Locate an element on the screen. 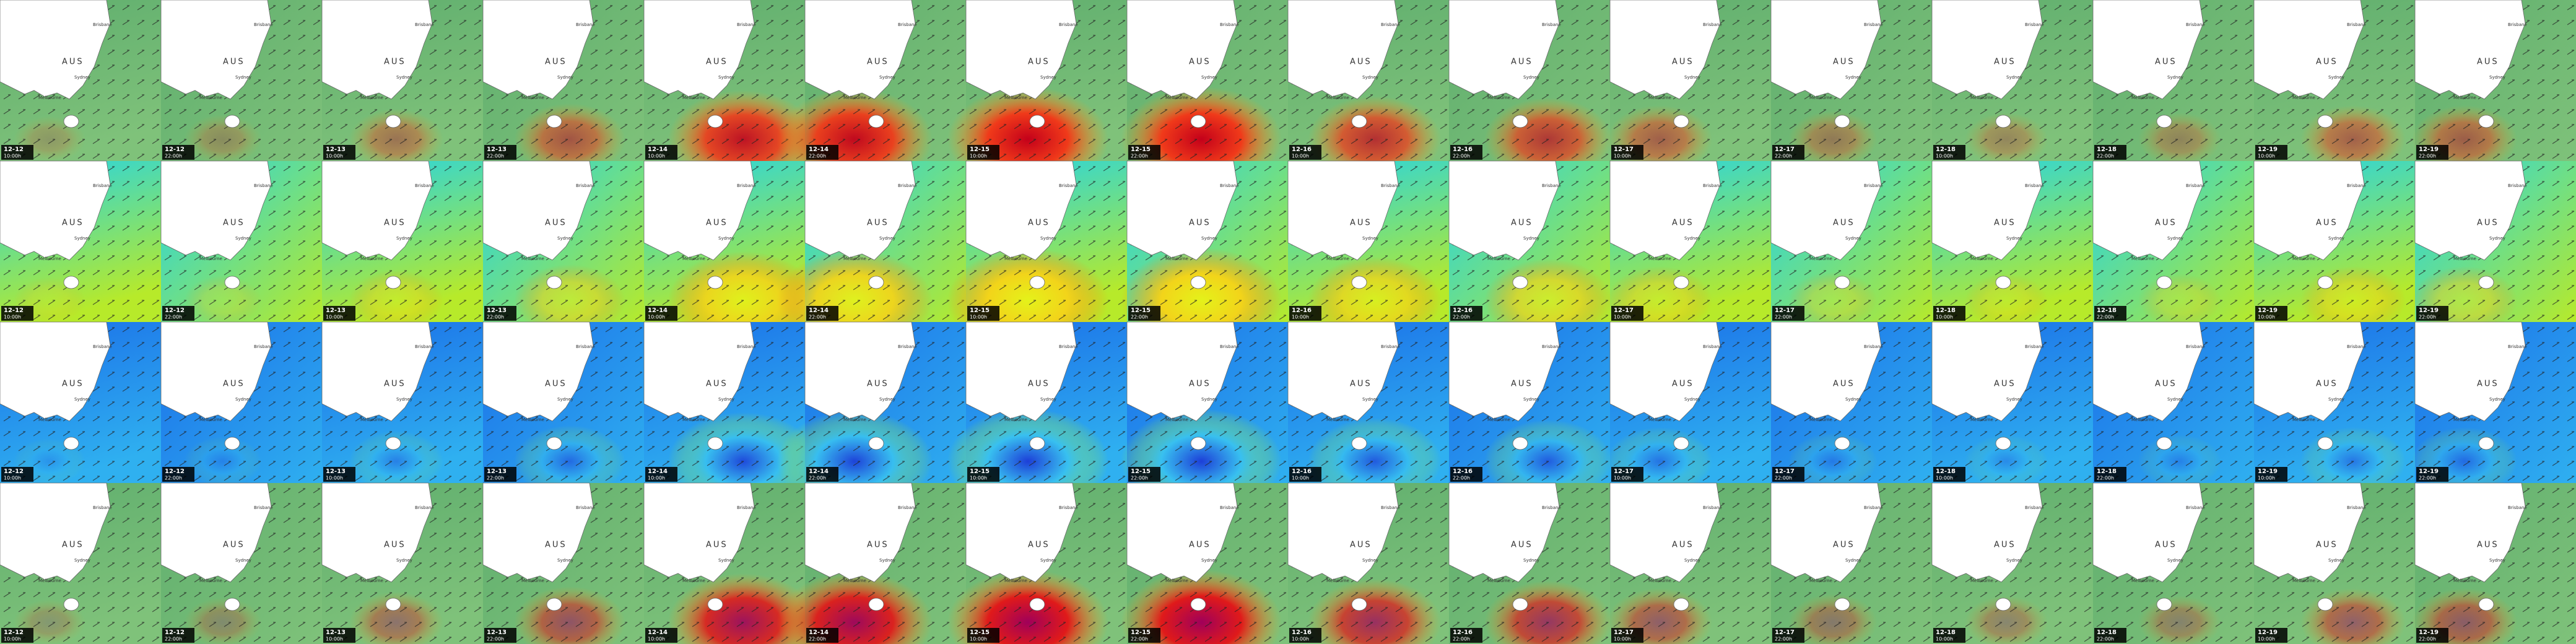 The height and width of the screenshot is (644, 2576). date-label: 12-12 is located at coordinates (175, 149).